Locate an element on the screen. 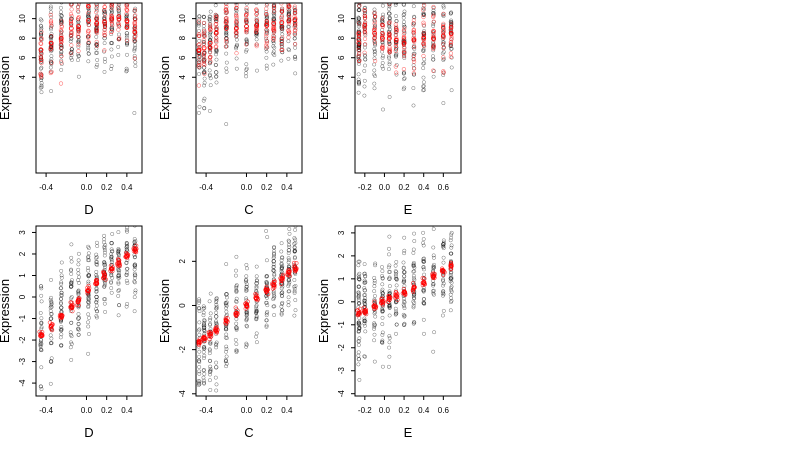 The height and width of the screenshot is (450, 800). x-axis-title: C is located at coordinates (248, 209).